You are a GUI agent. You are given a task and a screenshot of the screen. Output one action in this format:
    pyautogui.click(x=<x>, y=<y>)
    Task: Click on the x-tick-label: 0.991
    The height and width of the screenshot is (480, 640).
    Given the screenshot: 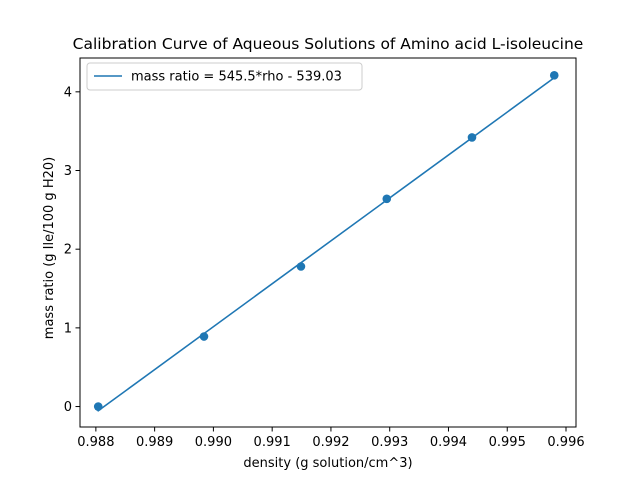 What is the action you would take?
    pyautogui.click(x=272, y=442)
    